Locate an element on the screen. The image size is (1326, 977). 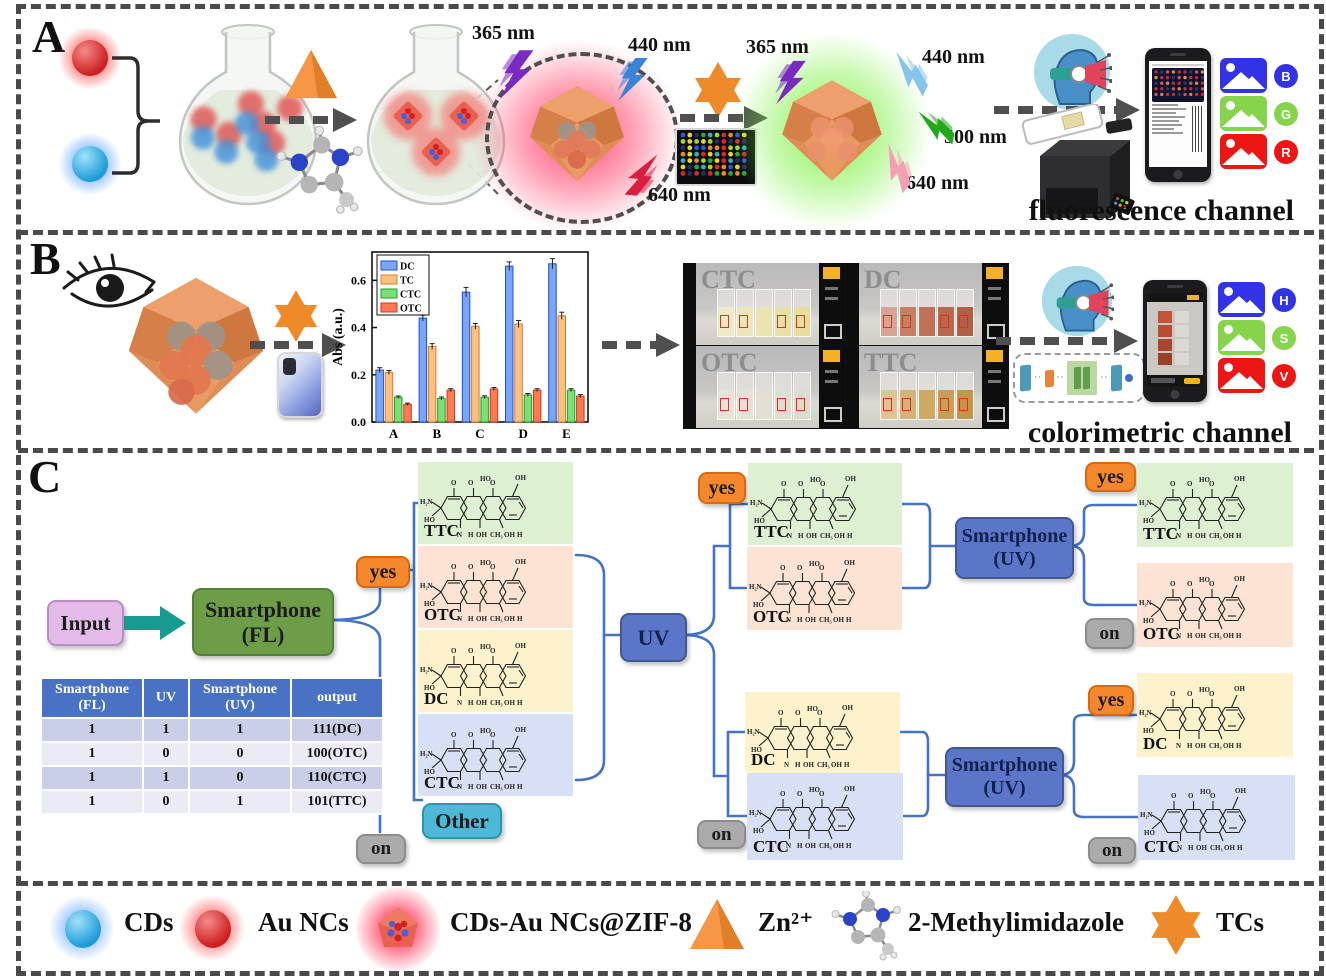
smartphone-hsv-app is located at coordinates (1175, 341).